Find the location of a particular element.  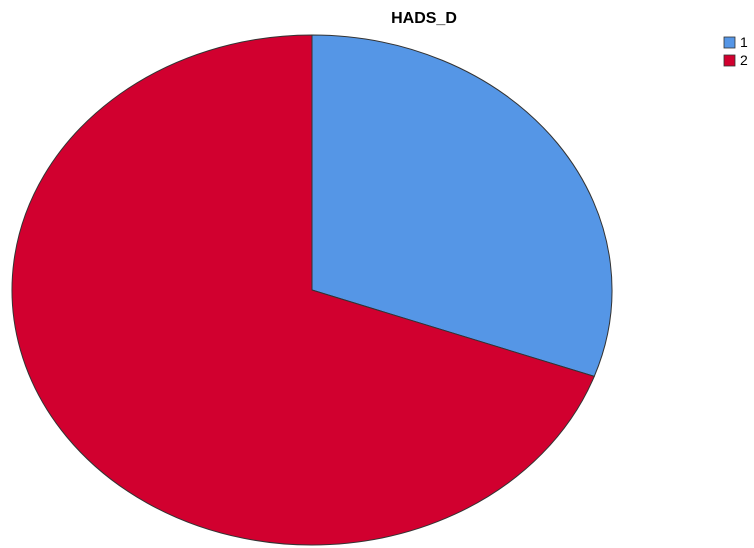

legend-item-2: 2 is located at coordinates (735, 60).